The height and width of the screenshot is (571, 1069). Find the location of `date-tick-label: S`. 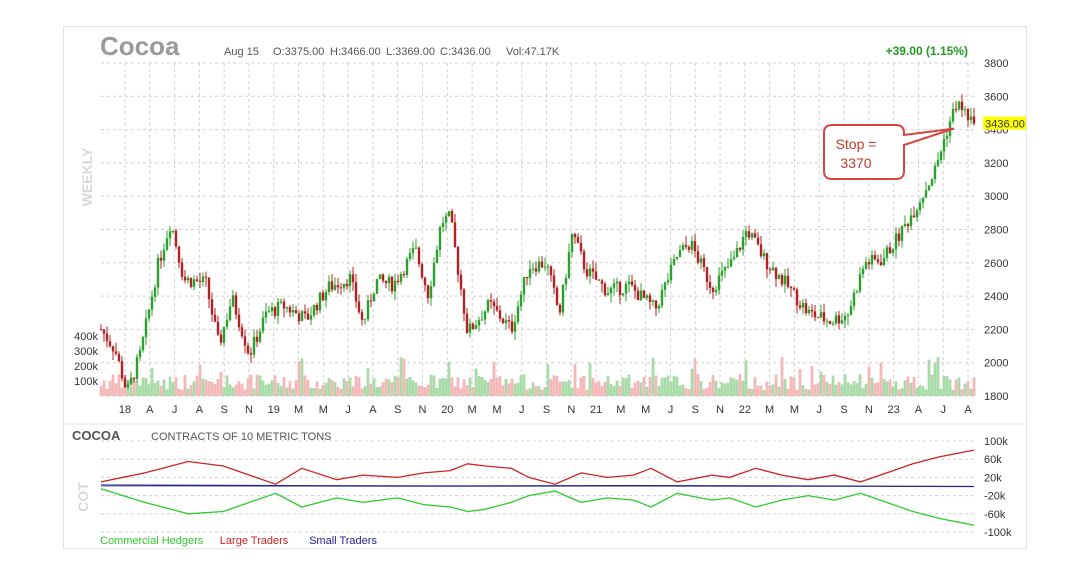

date-tick-label: S is located at coordinates (546, 410).